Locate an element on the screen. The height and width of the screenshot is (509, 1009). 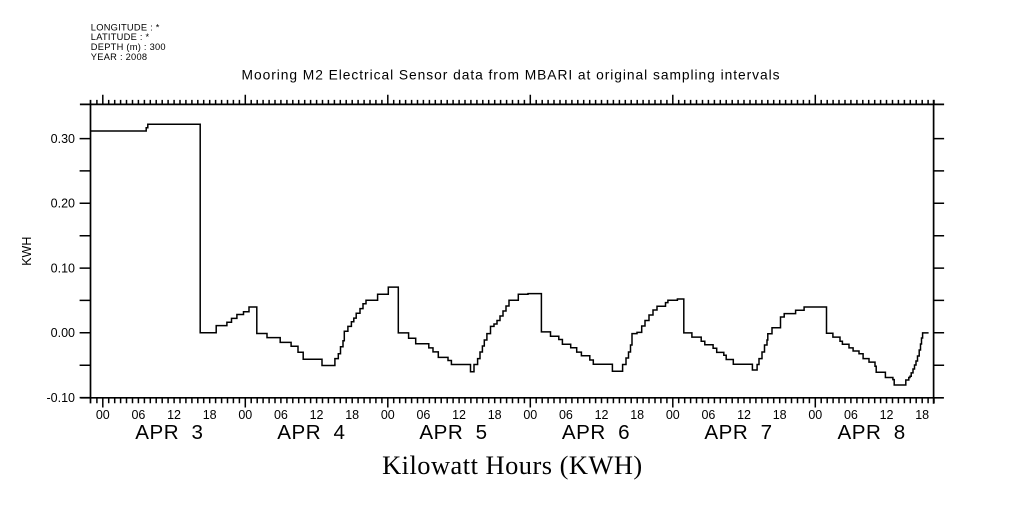
svg-text: LATITUDE : * is located at coordinates (120, 37).